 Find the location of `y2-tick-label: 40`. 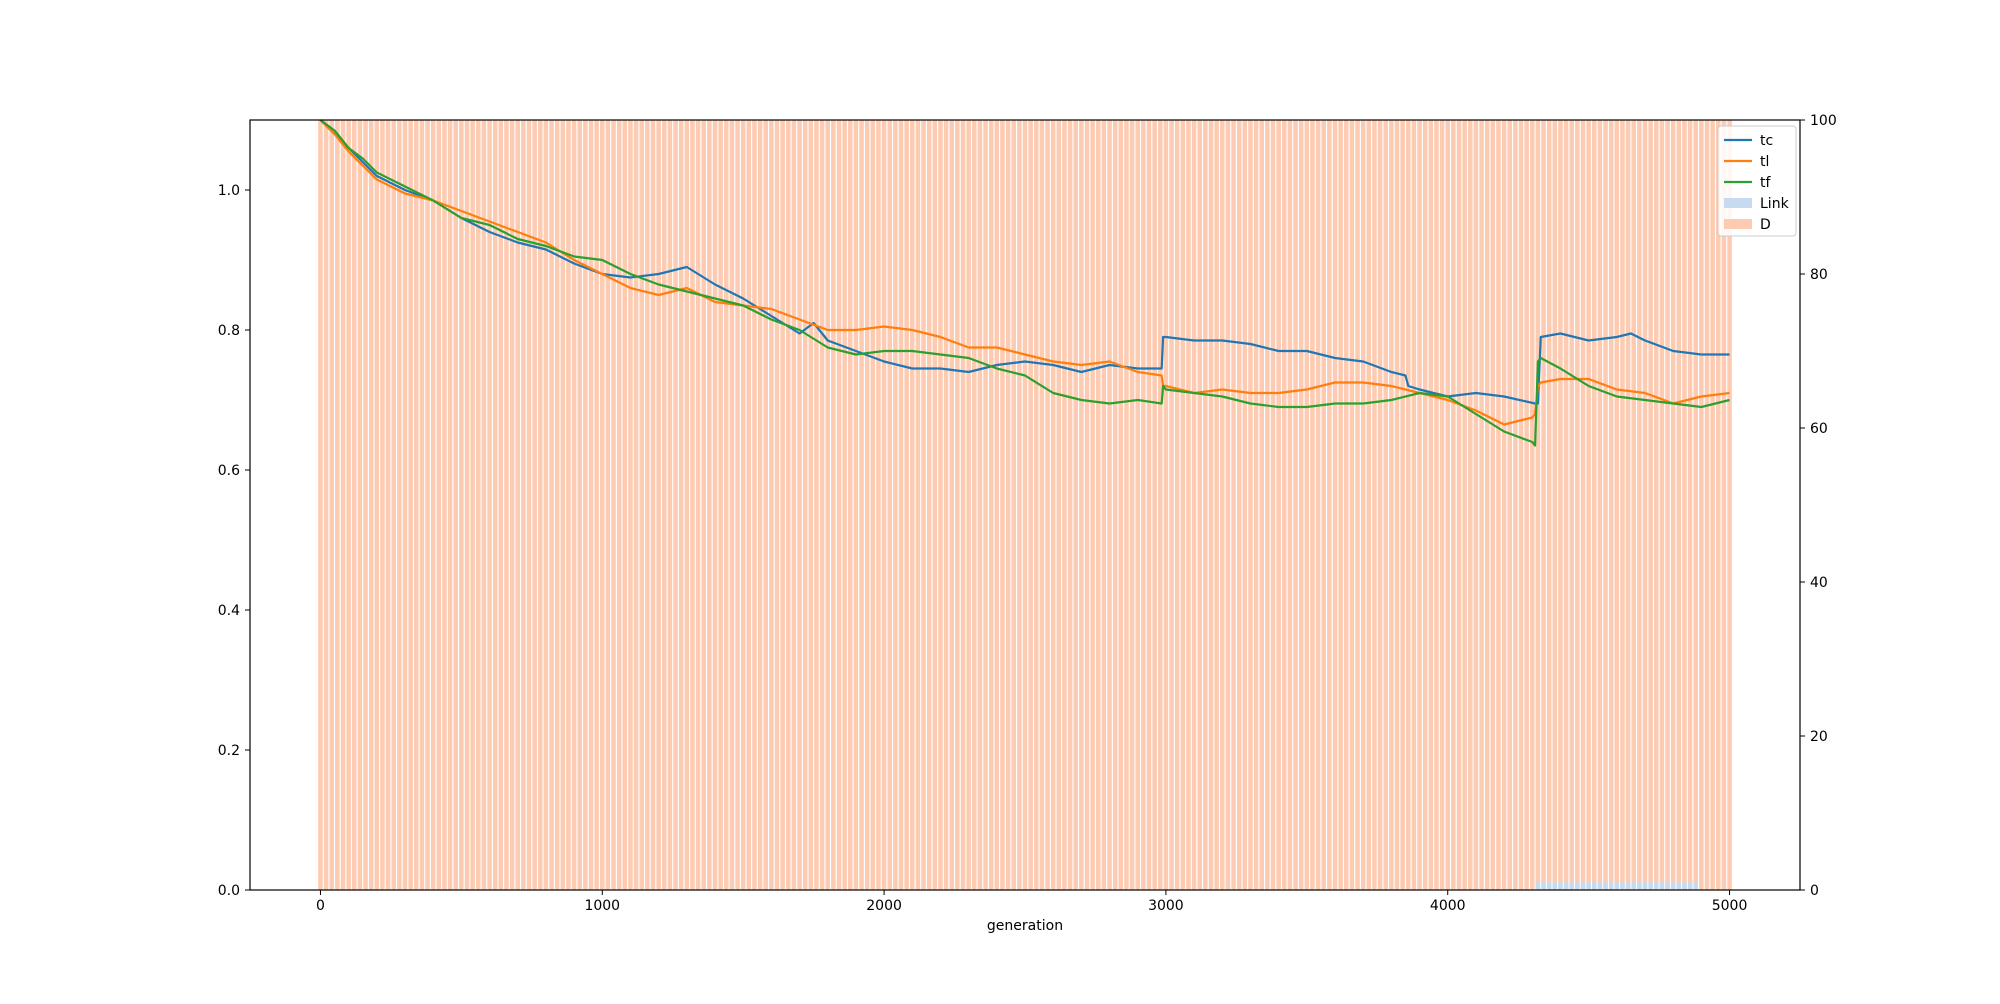

y2-tick-label: 40 is located at coordinates (1819, 583).